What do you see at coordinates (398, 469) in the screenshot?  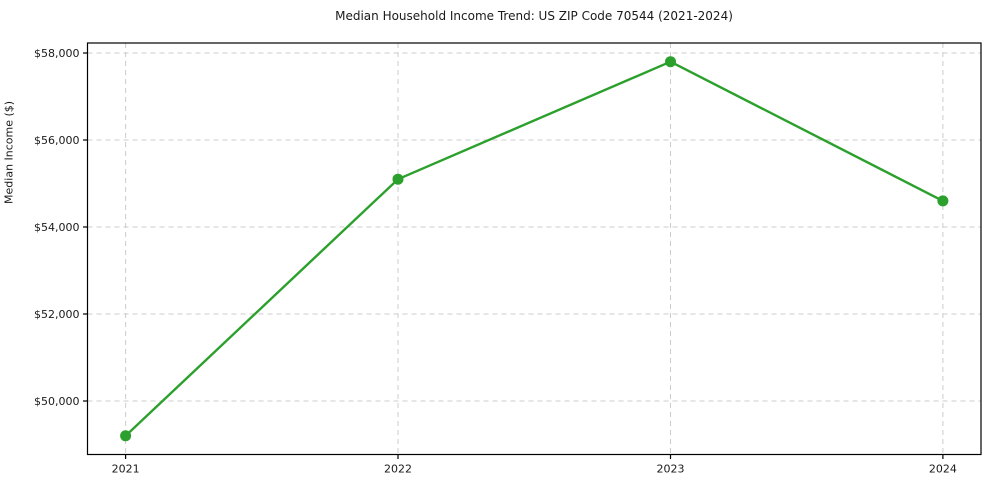 I see `x-tick-label: 2022` at bounding box center [398, 469].